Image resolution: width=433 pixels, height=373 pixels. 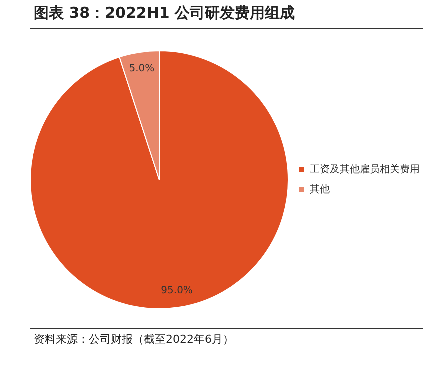 What do you see at coordinates (134, 339) in the screenshot?
I see `text: 资料来源：公司财报（截至2022年6月）` at bounding box center [134, 339].